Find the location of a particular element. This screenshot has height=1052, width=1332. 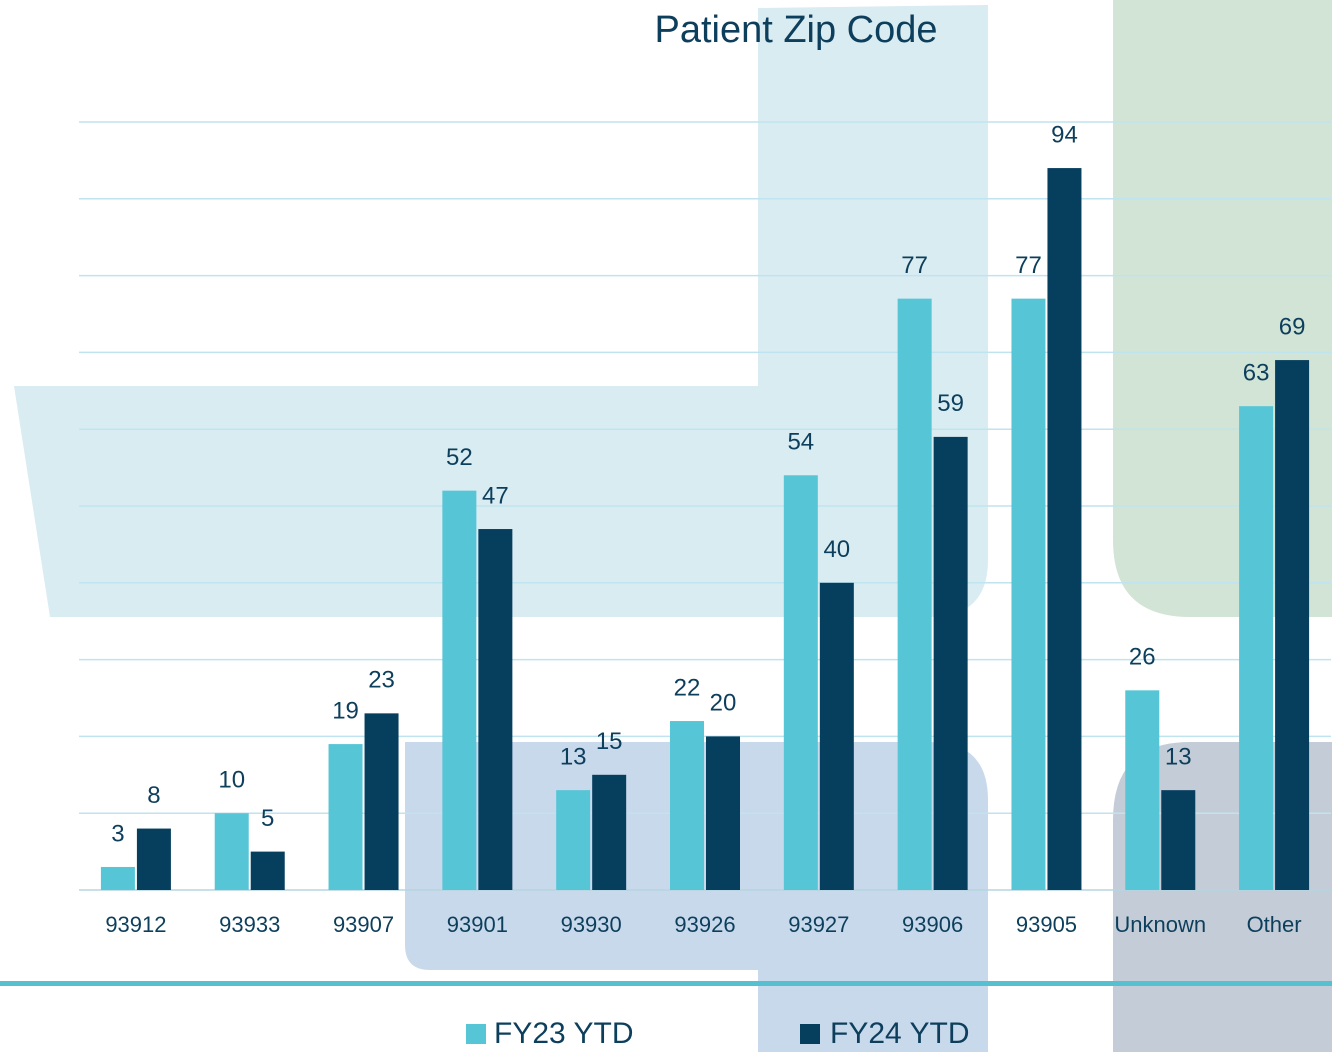

x-tick-label: 93907 is located at coordinates (363, 924).